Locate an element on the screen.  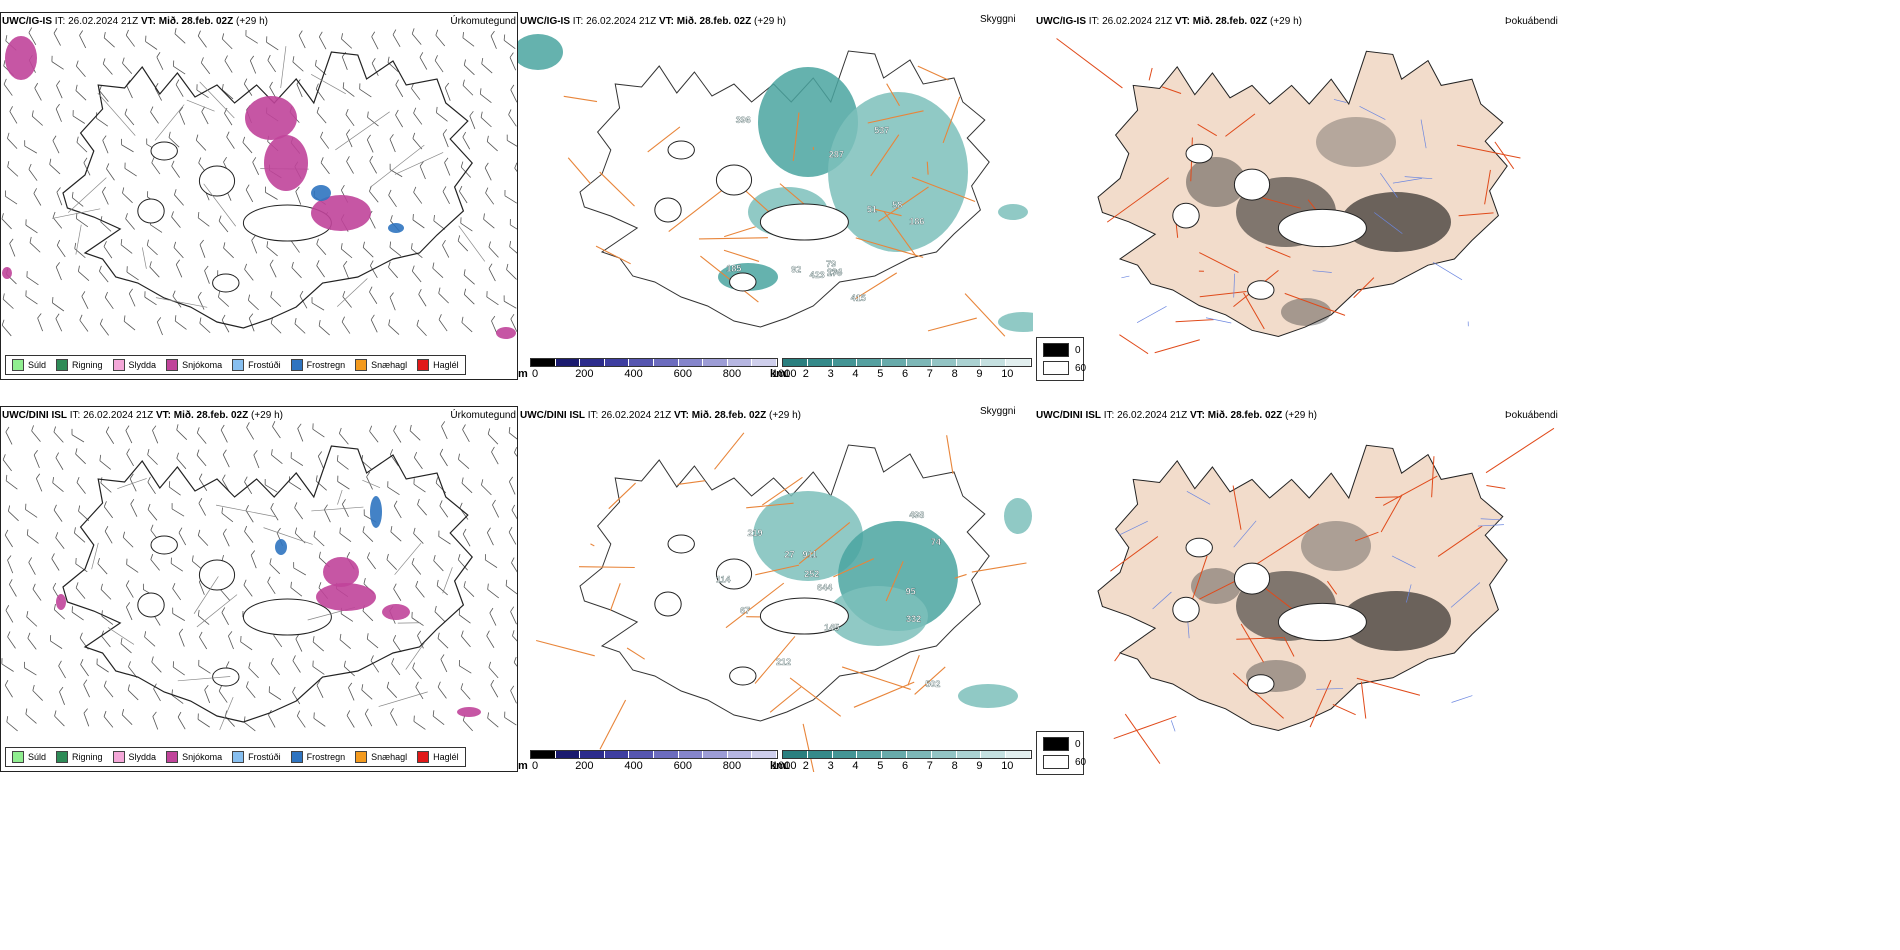
colorbar-tick: 3 is located at coordinates (830, 766).